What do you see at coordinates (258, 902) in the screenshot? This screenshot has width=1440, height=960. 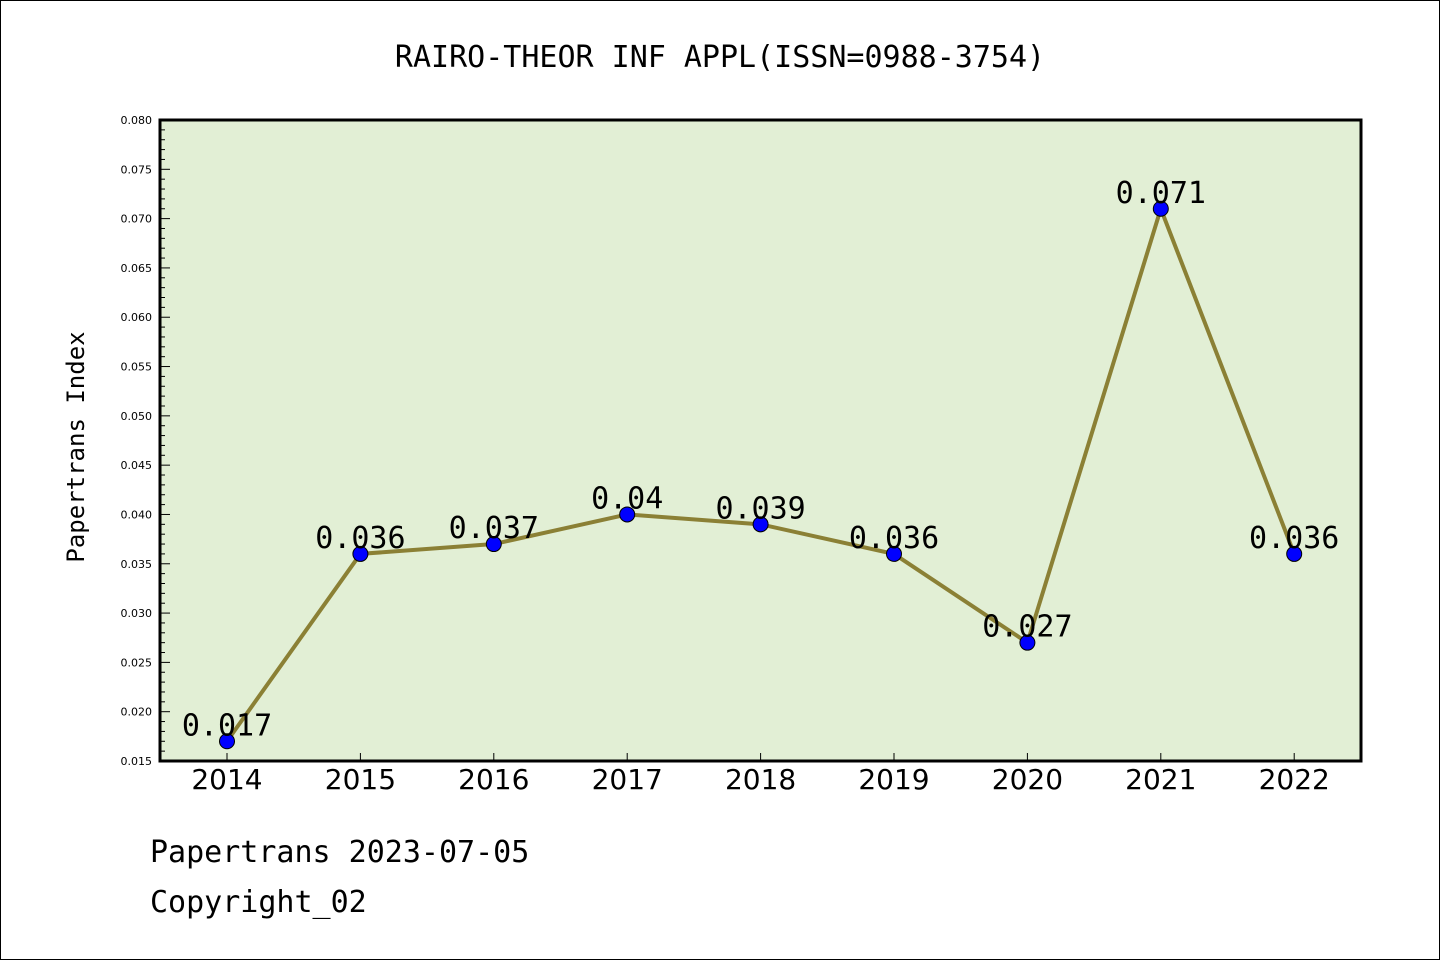 I see `footer-copyright: Copyright_02` at bounding box center [258, 902].